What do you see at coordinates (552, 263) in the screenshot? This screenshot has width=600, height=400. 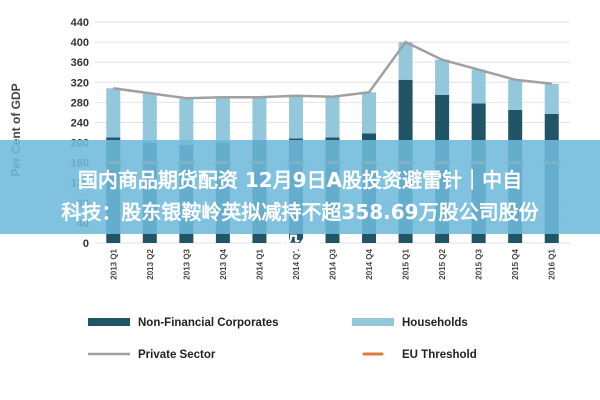 I see `x-tick-label: 2016 Q1` at bounding box center [552, 263].